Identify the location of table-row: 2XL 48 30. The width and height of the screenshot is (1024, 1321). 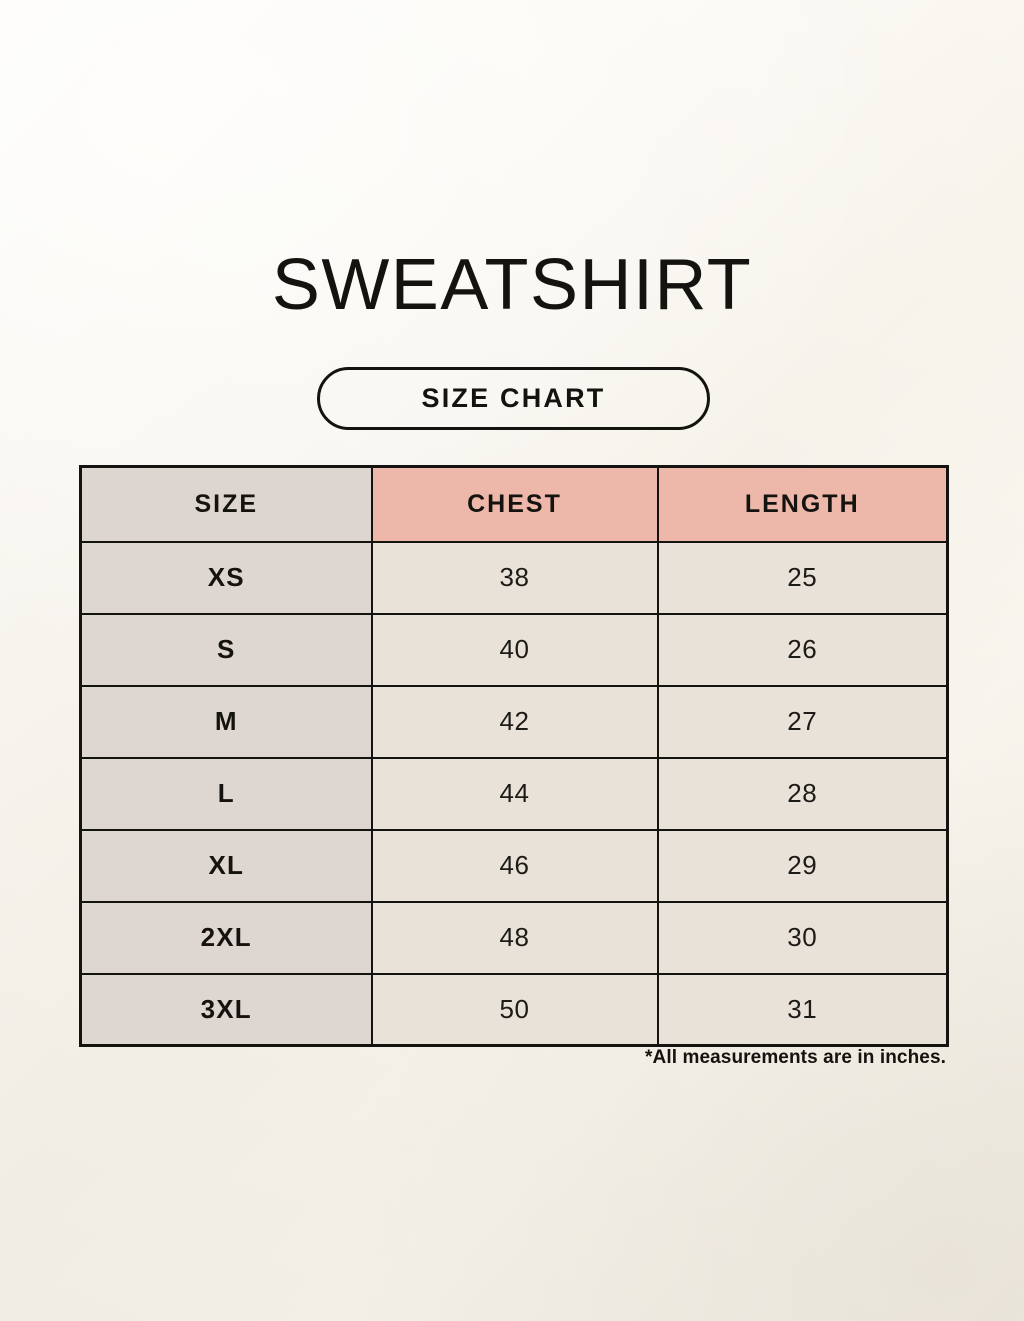
(514, 937).